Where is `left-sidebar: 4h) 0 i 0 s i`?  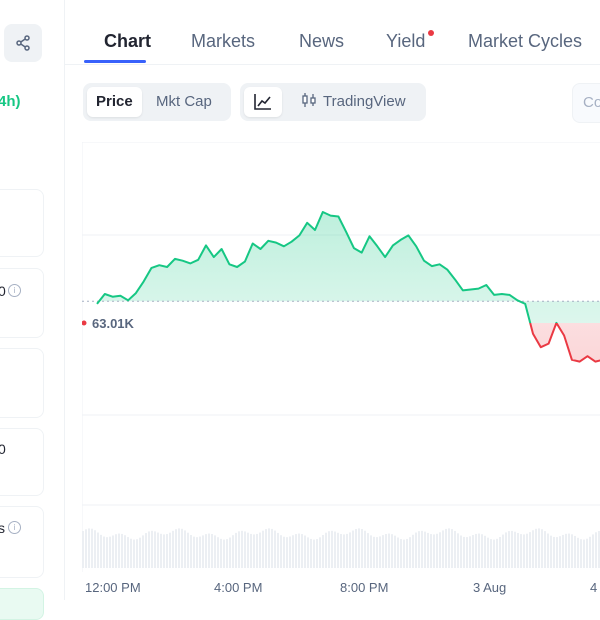 left-sidebar: 4h) 0 i 0 s i is located at coordinates (32, 310).